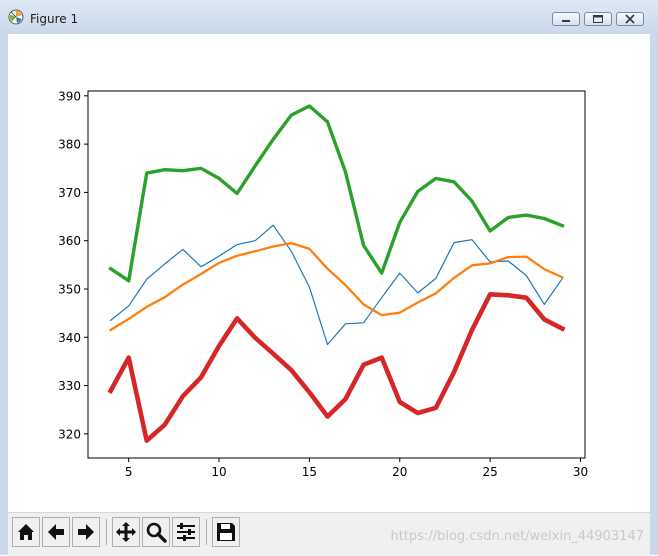 Image resolution: width=658 pixels, height=556 pixels. What do you see at coordinates (517, 536) in the screenshot?
I see `csdn-watermark: https://blog.csdn.net/weixin_44903147` at bounding box center [517, 536].